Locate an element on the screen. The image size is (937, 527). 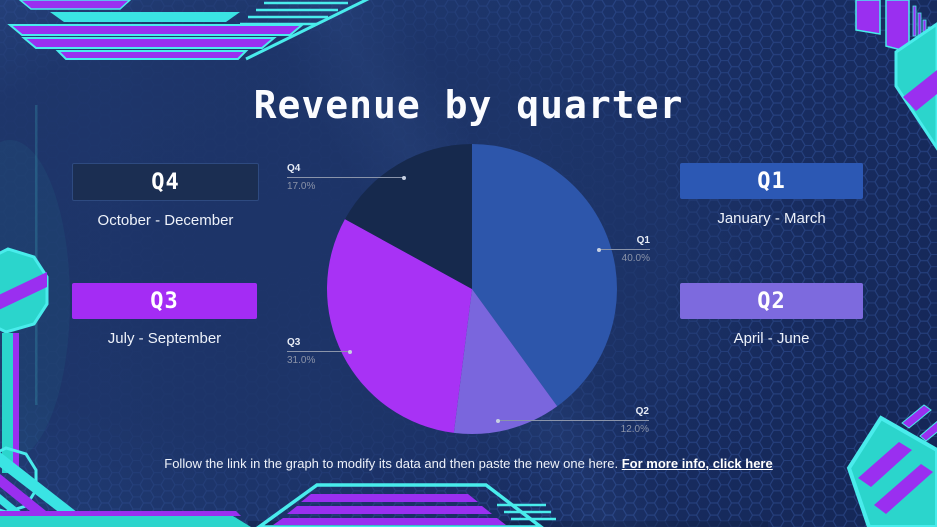
pie-slice-q1 is located at coordinates (545, 275).